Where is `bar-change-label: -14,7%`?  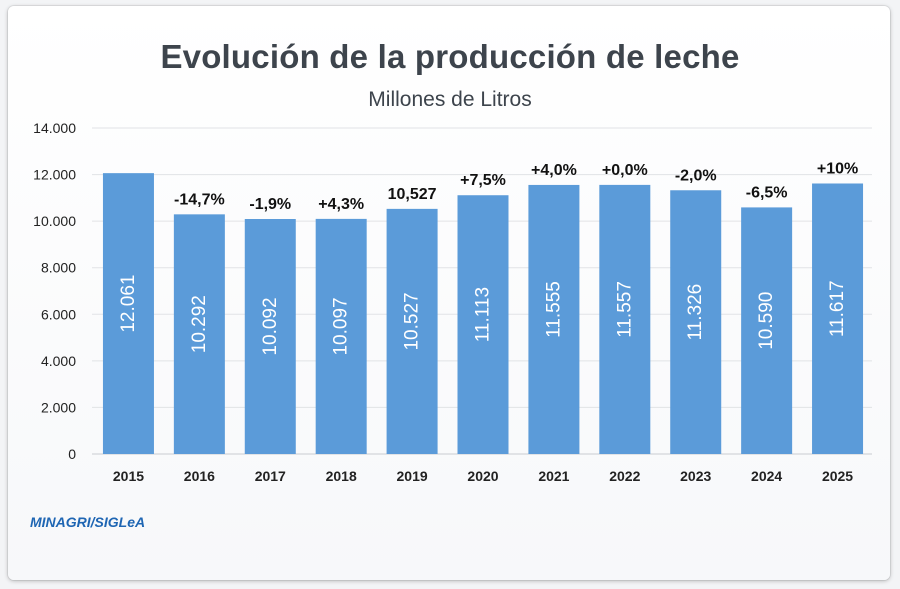 bar-change-label: -14,7% is located at coordinates (199, 199).